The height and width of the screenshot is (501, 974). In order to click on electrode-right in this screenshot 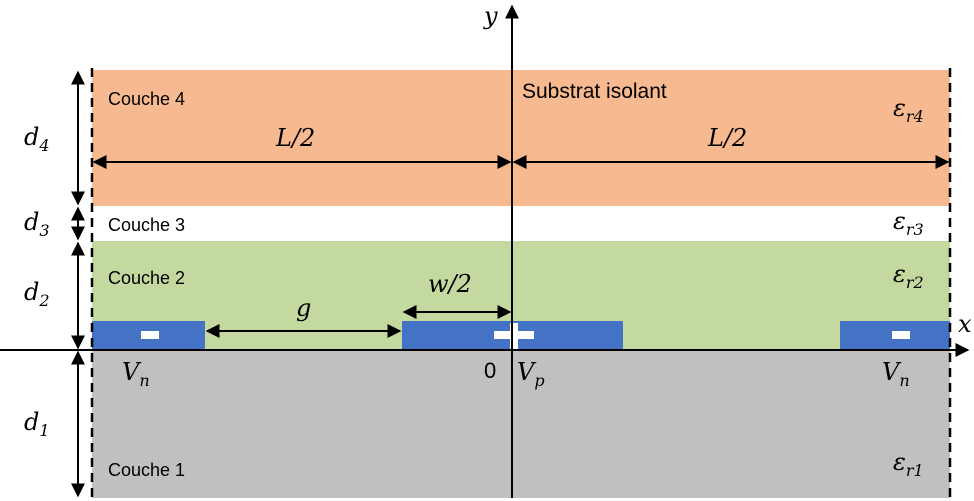, I will do `click(895, 335)`.